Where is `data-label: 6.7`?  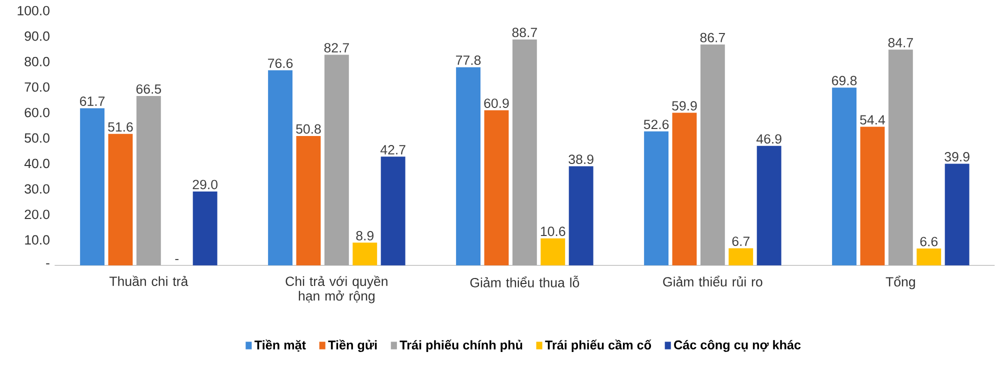
data-label: 6.7 is located at coordinates (741, 241).